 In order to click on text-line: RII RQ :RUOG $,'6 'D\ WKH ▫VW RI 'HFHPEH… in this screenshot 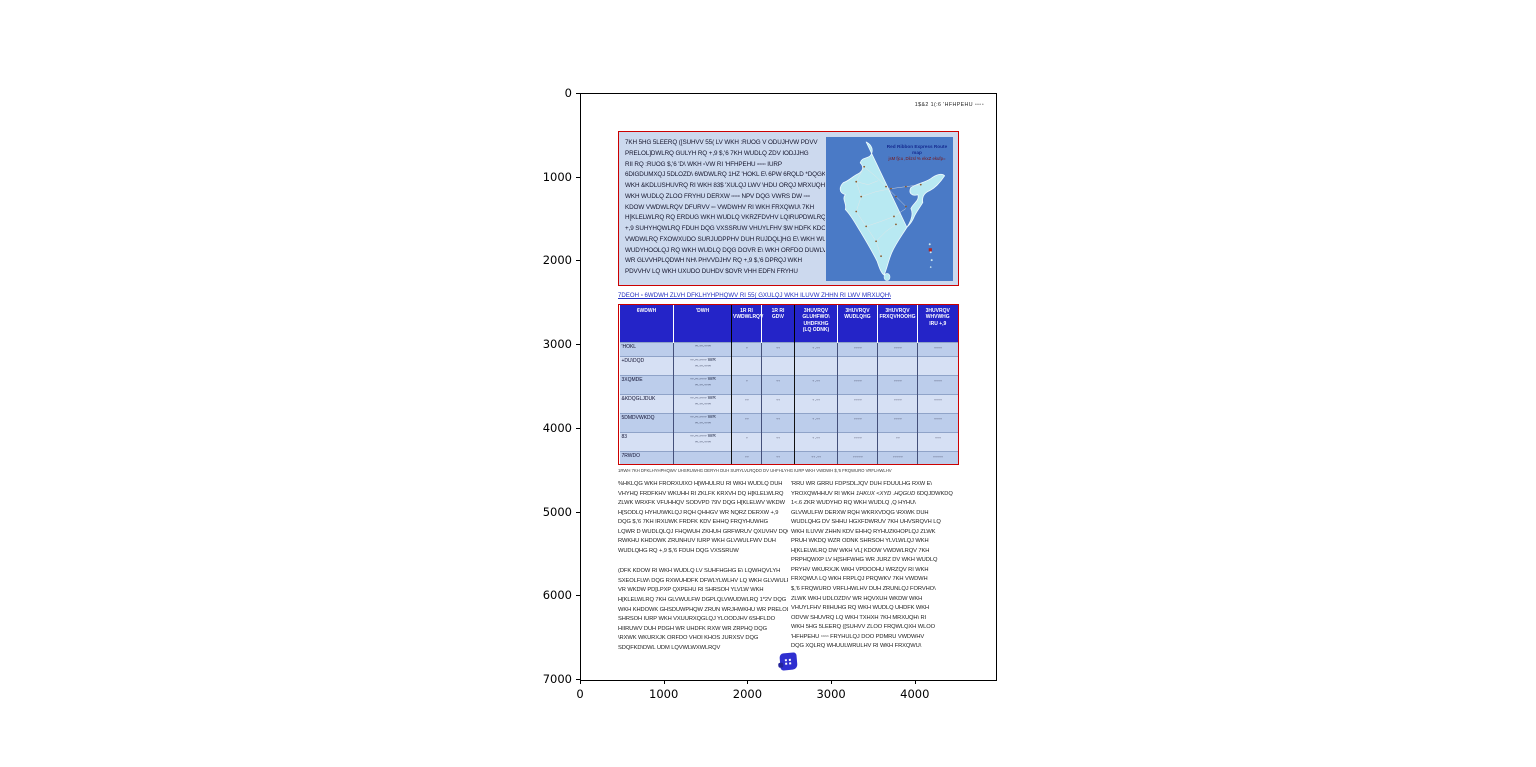, I will do `click(703, 164)`.